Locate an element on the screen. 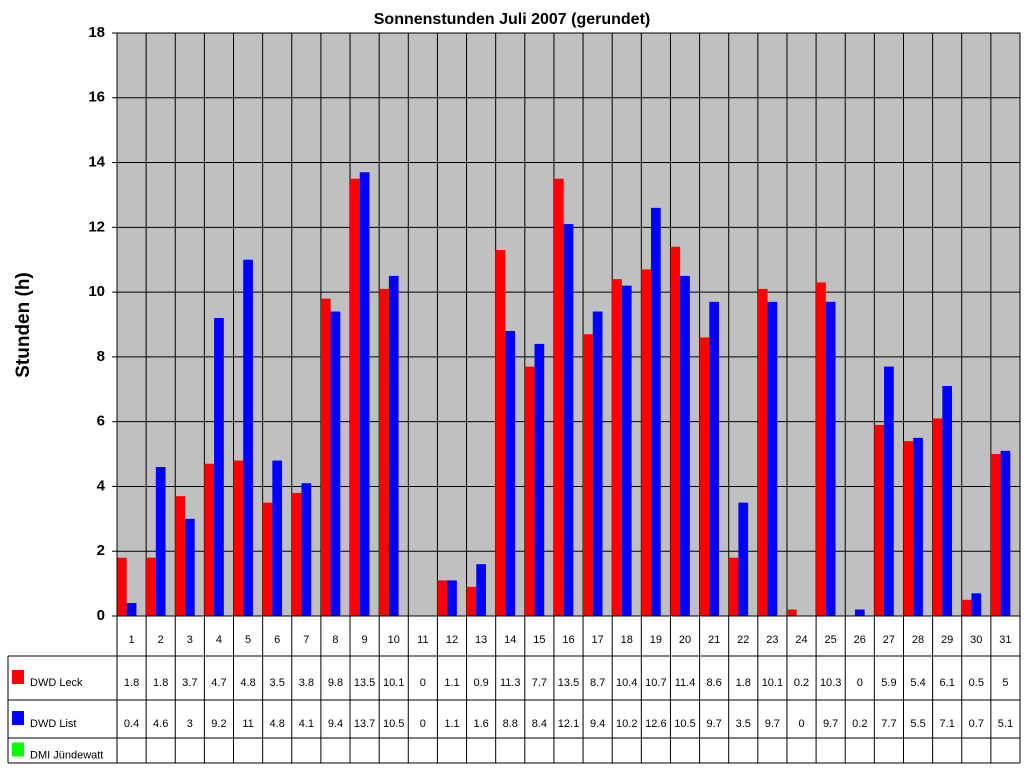 This screenshot has height=773, width=1024. x-tick-label: 24 is located at coordinates (801, 640).